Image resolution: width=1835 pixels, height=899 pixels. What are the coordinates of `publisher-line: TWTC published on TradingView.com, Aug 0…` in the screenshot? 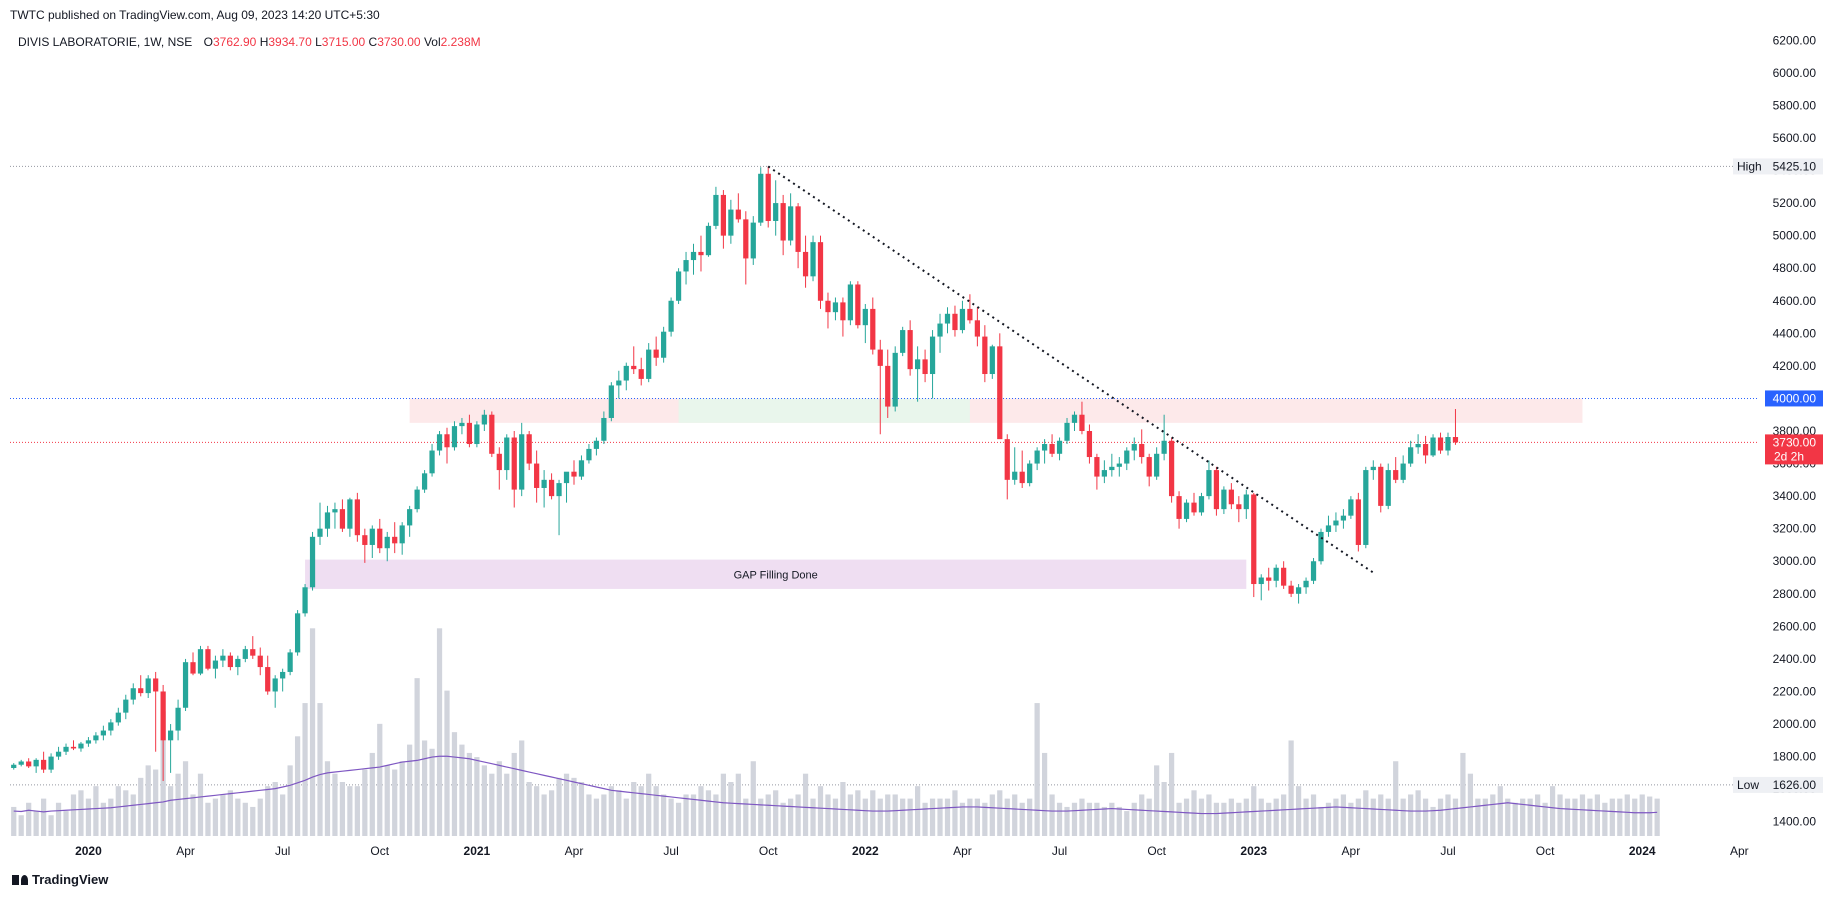 It's located at (195, 15).